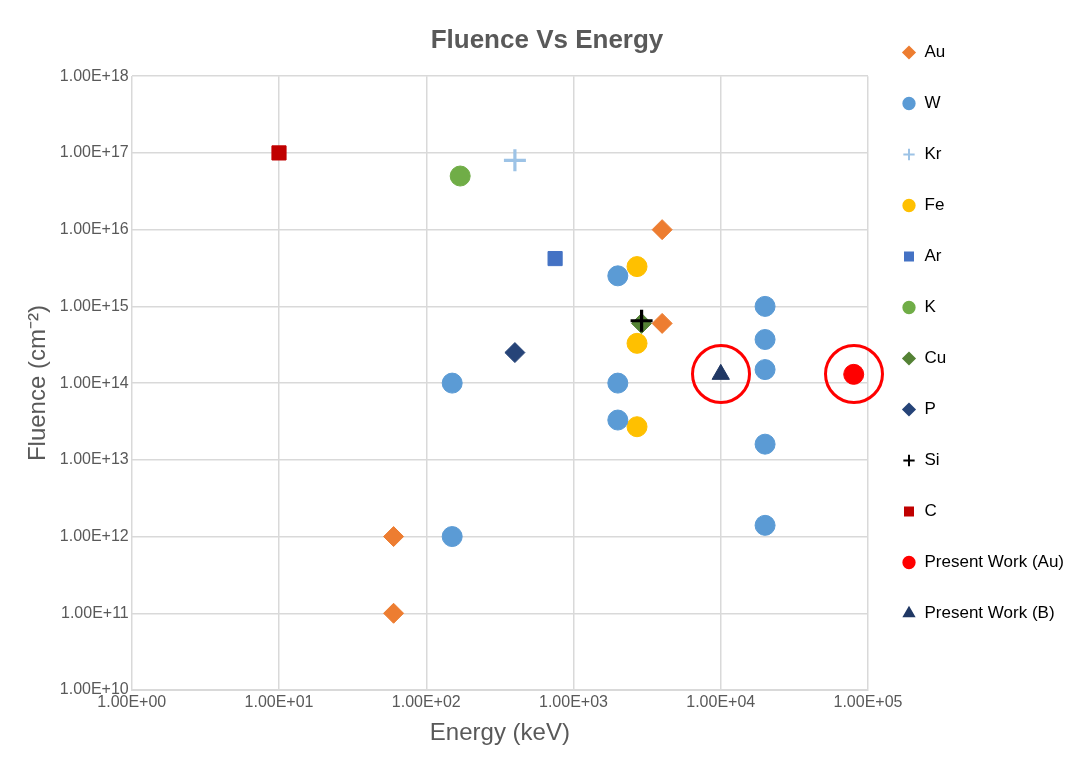 This screenshot has height=772, width=1084. What do you see at coordinates (933, 154) in the screenshot?
I see `legend-label: Kr` at bounding box center [933, 154].